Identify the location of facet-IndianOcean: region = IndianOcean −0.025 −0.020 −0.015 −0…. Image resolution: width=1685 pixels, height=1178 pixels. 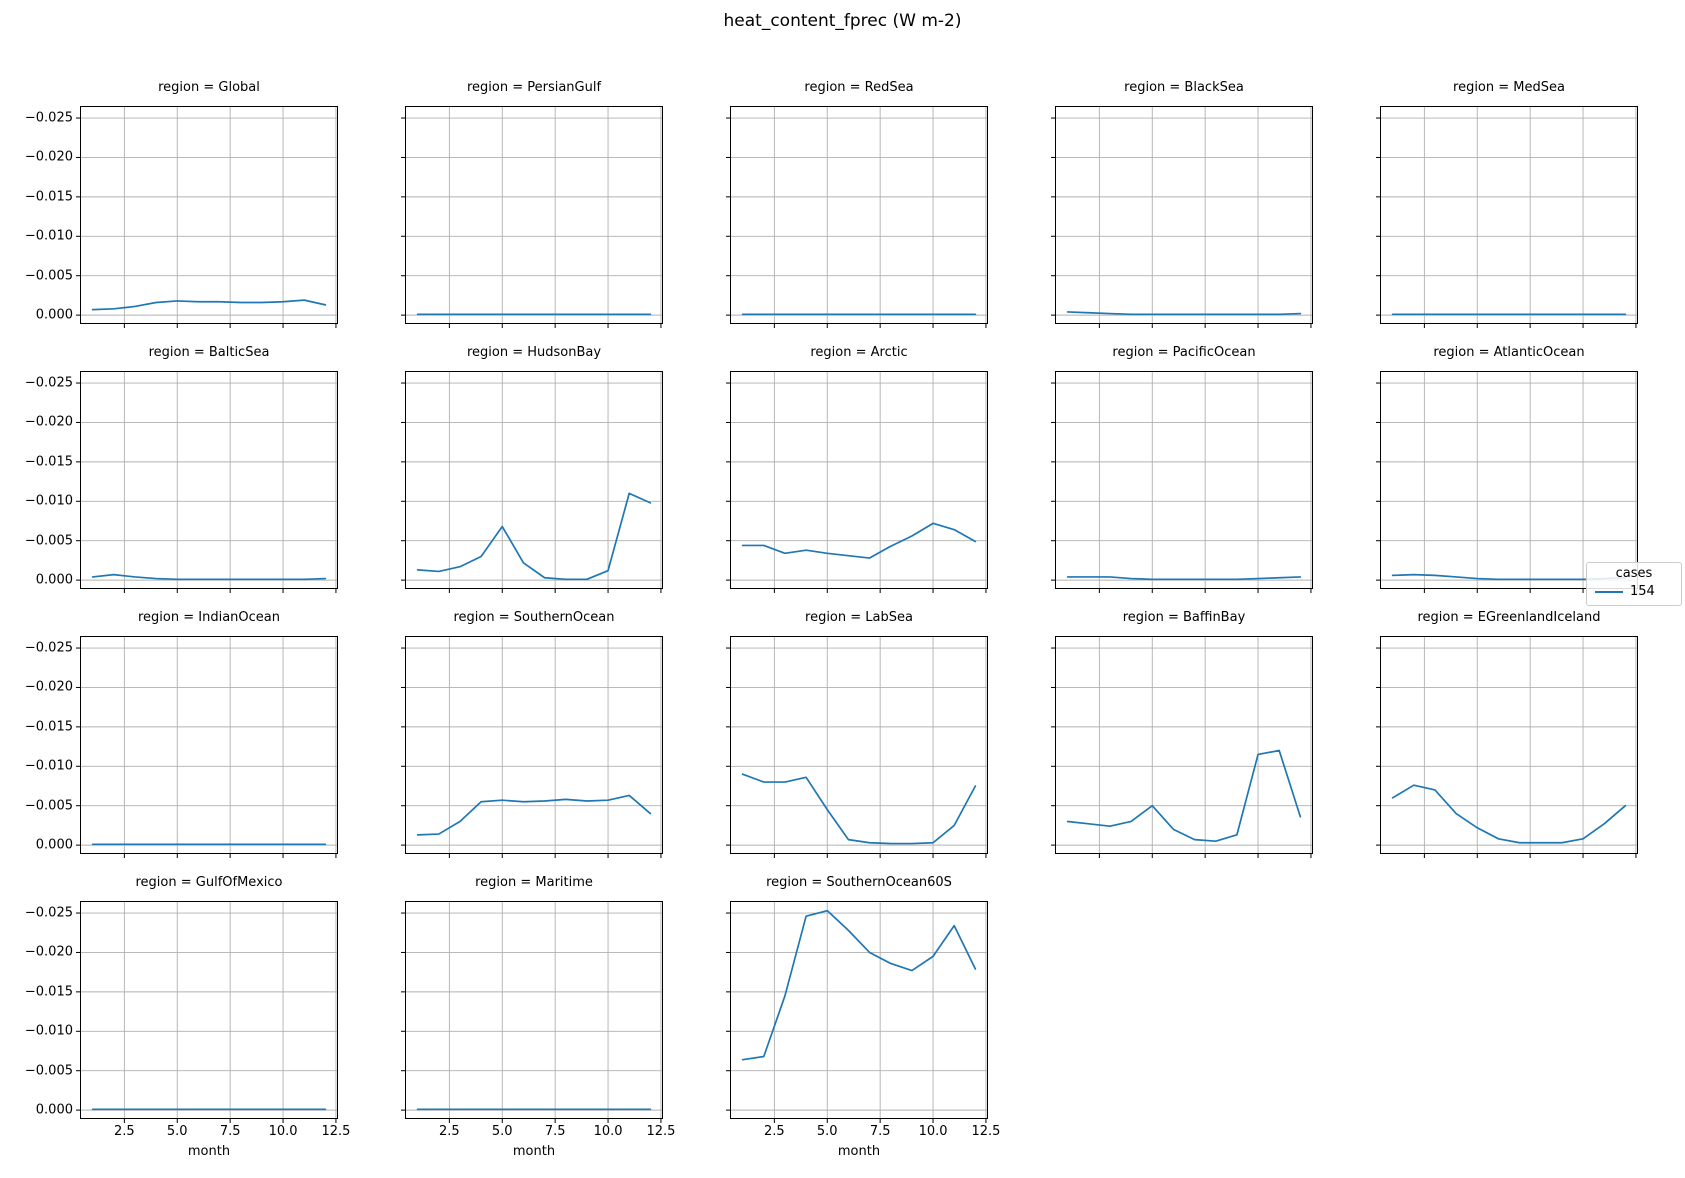
(181, 732).